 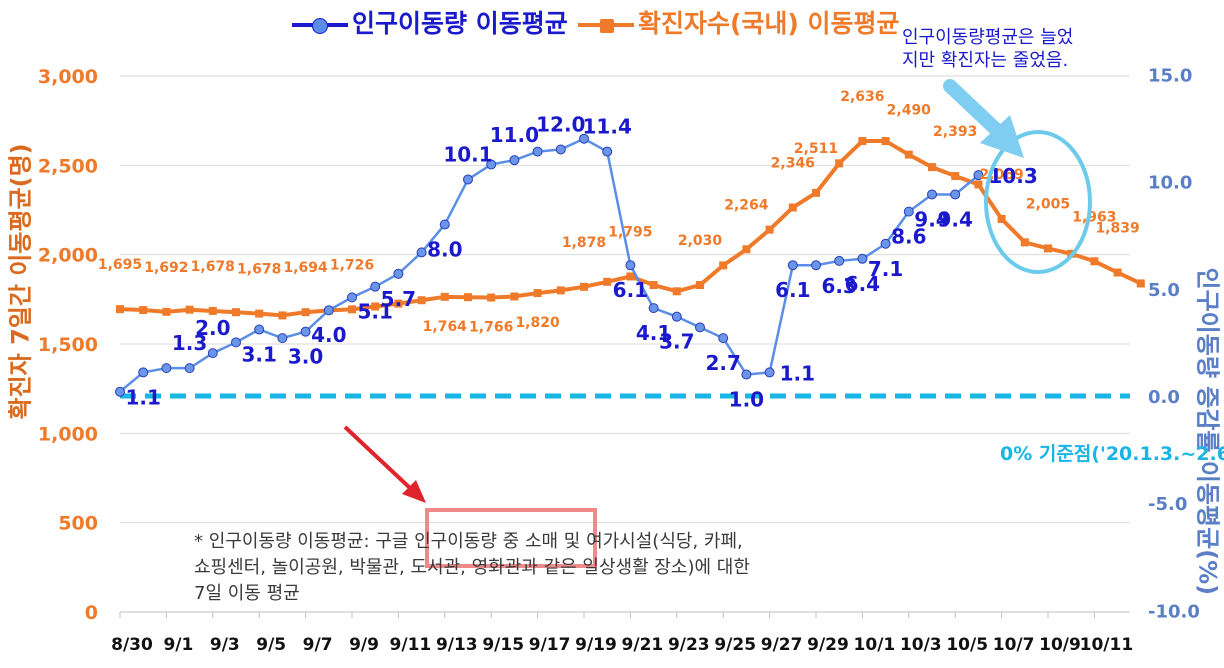 I want to click on right-tick-label: -5.0, so click(x=1167, y=504).